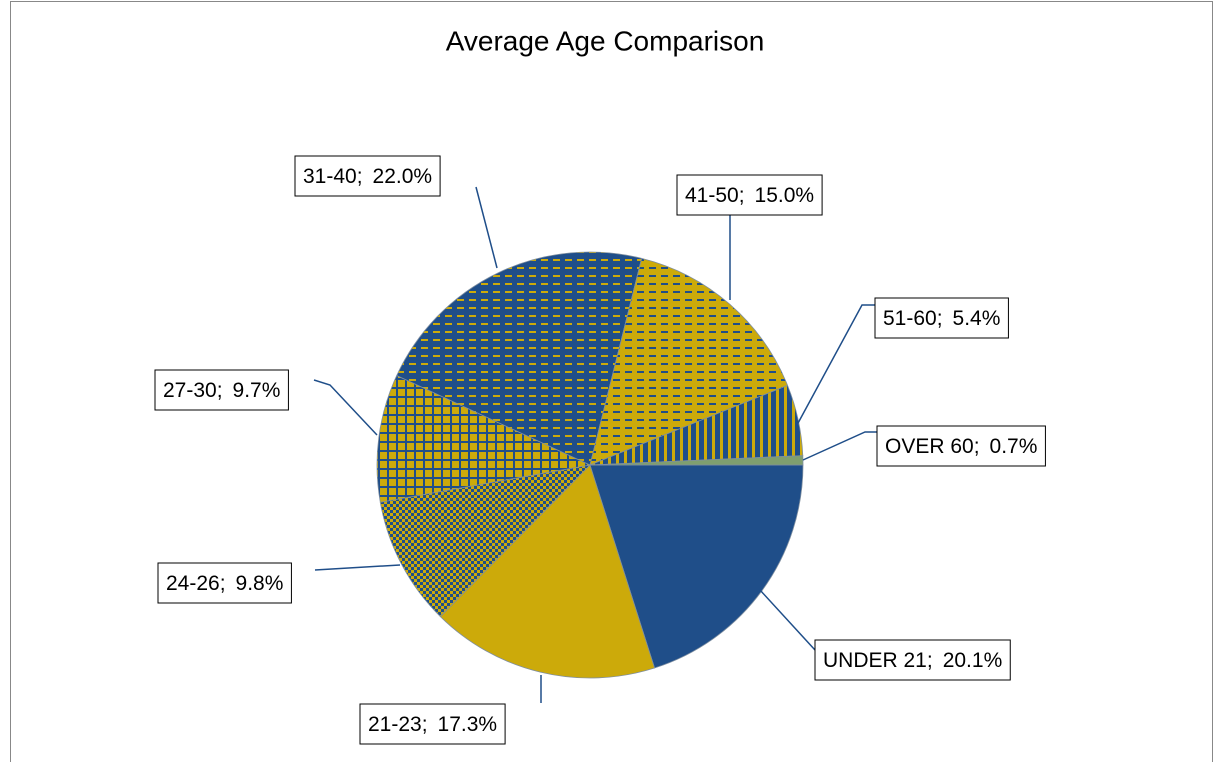 This screenshot has height=762, width=1214. What do you see at coordinates (260, 583) in the screenshot?
I see `label-value: 9.8%` at bounding box center [260, 583].